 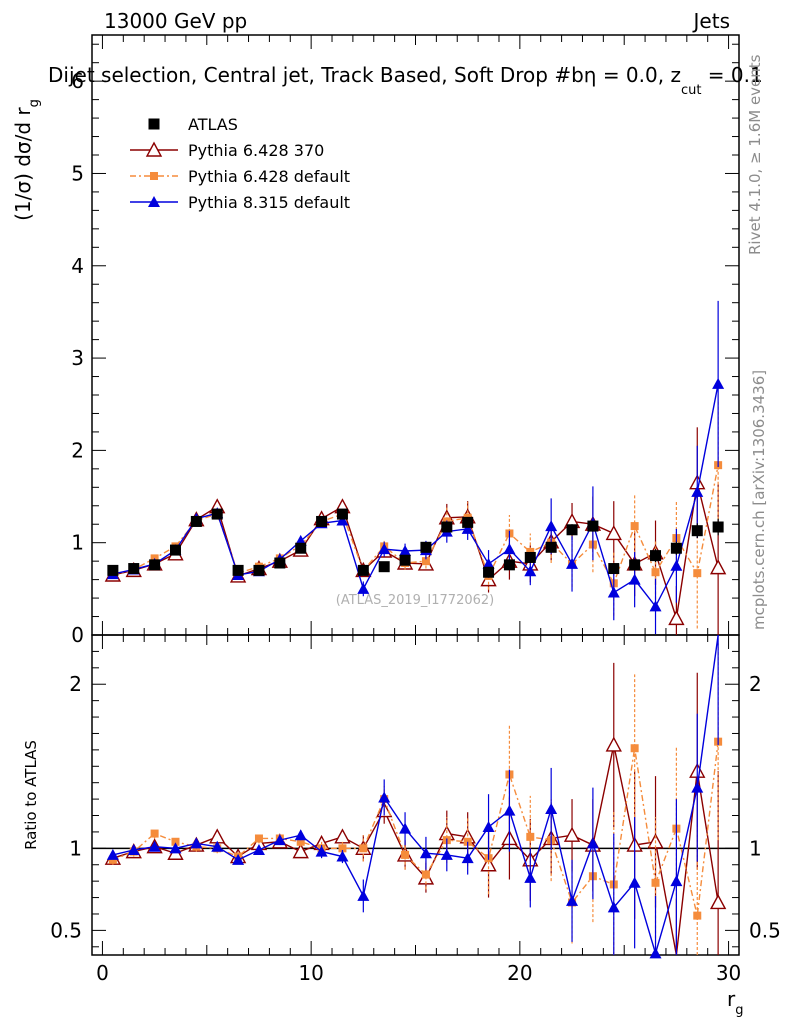 I want to click on ratio-y-tick-label-right: 1, so click(x=755, y=848).